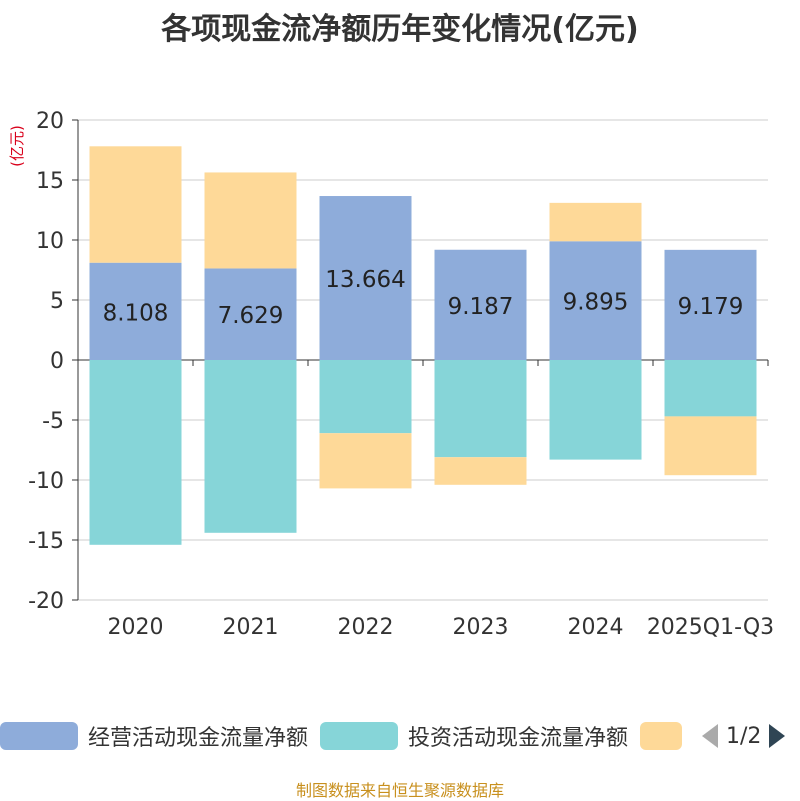 This screenshot has width=800, height=801. What do you see at coordinates (595, 222) in the screenshot?
I see `bar-financing-2024` at bounding box center [595, 222].